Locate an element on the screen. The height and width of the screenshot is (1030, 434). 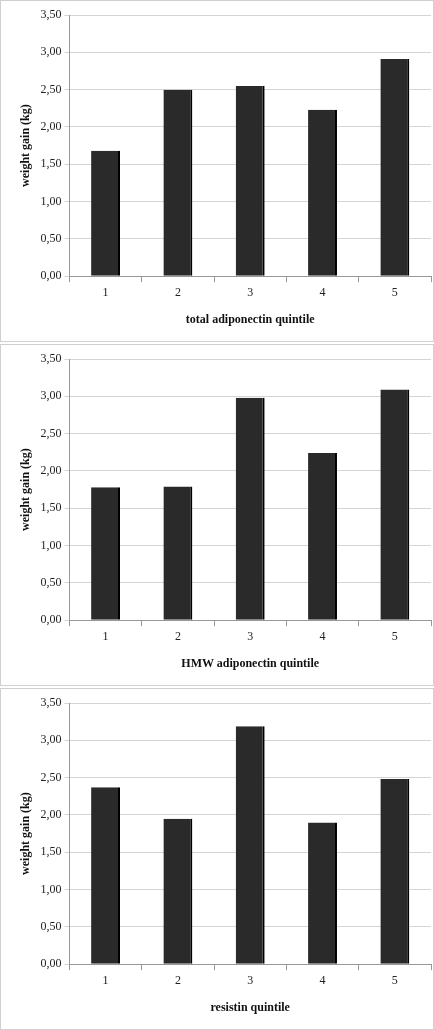
x-axis-title: HMW adiponectin quintile is located at coordinates (250, 662).